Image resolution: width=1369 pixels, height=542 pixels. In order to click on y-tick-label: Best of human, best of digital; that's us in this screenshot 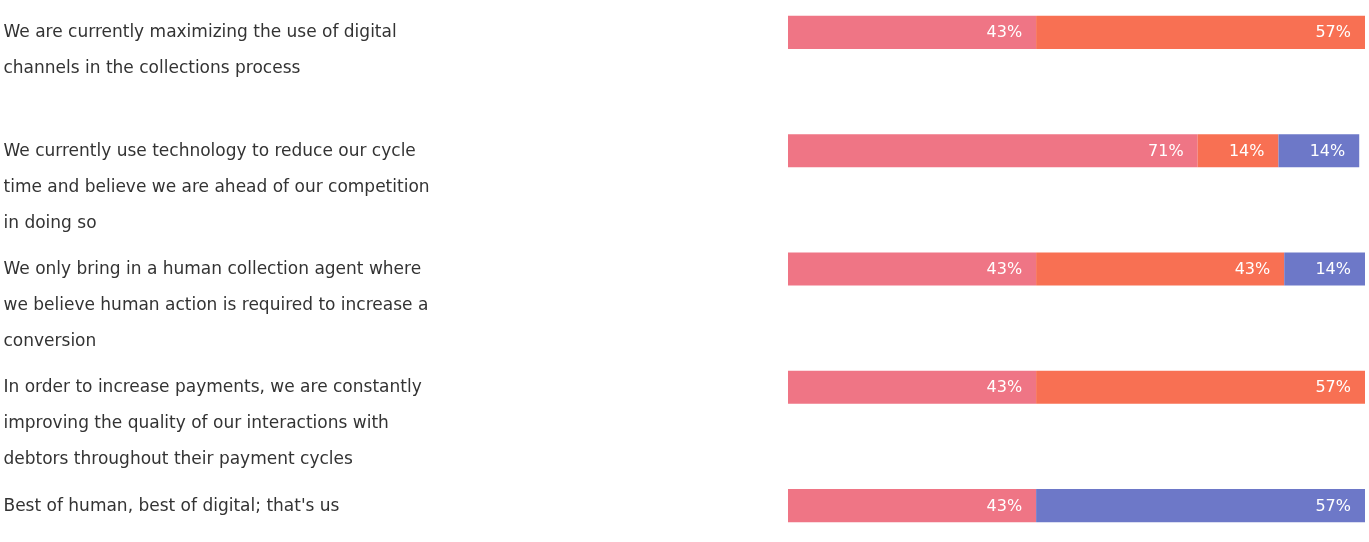, I will do `click(171, 504)`.